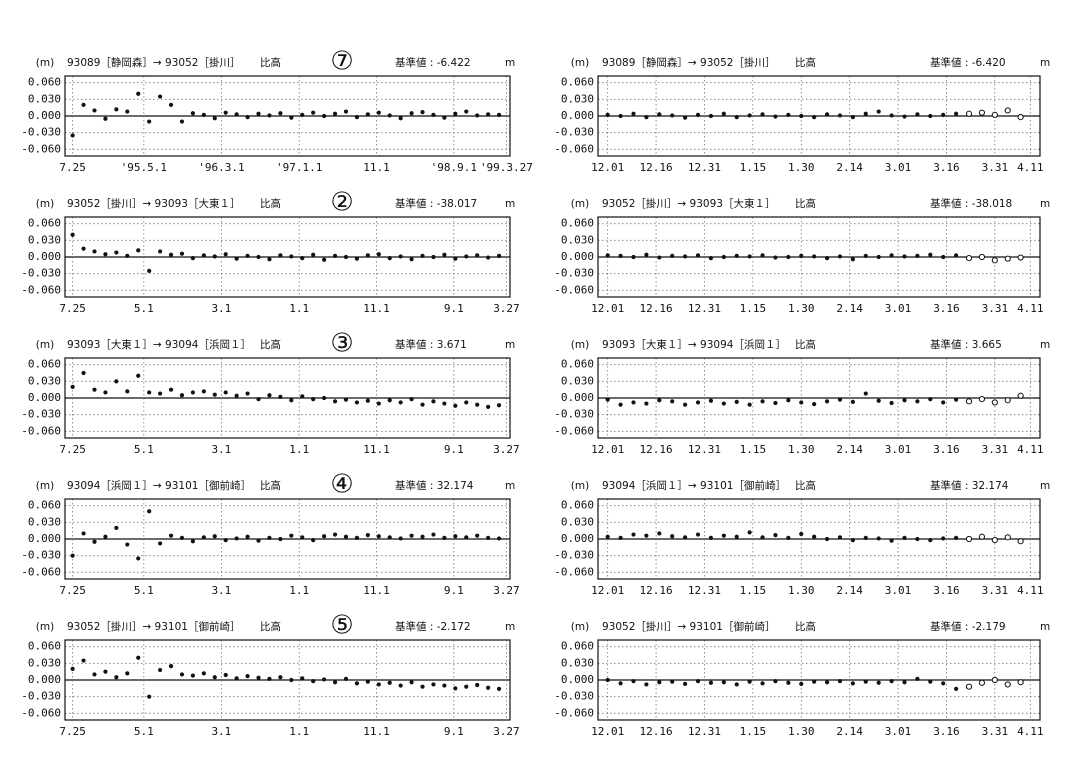  I want to click on x-tick-label: 12.01, so click(607, 167).